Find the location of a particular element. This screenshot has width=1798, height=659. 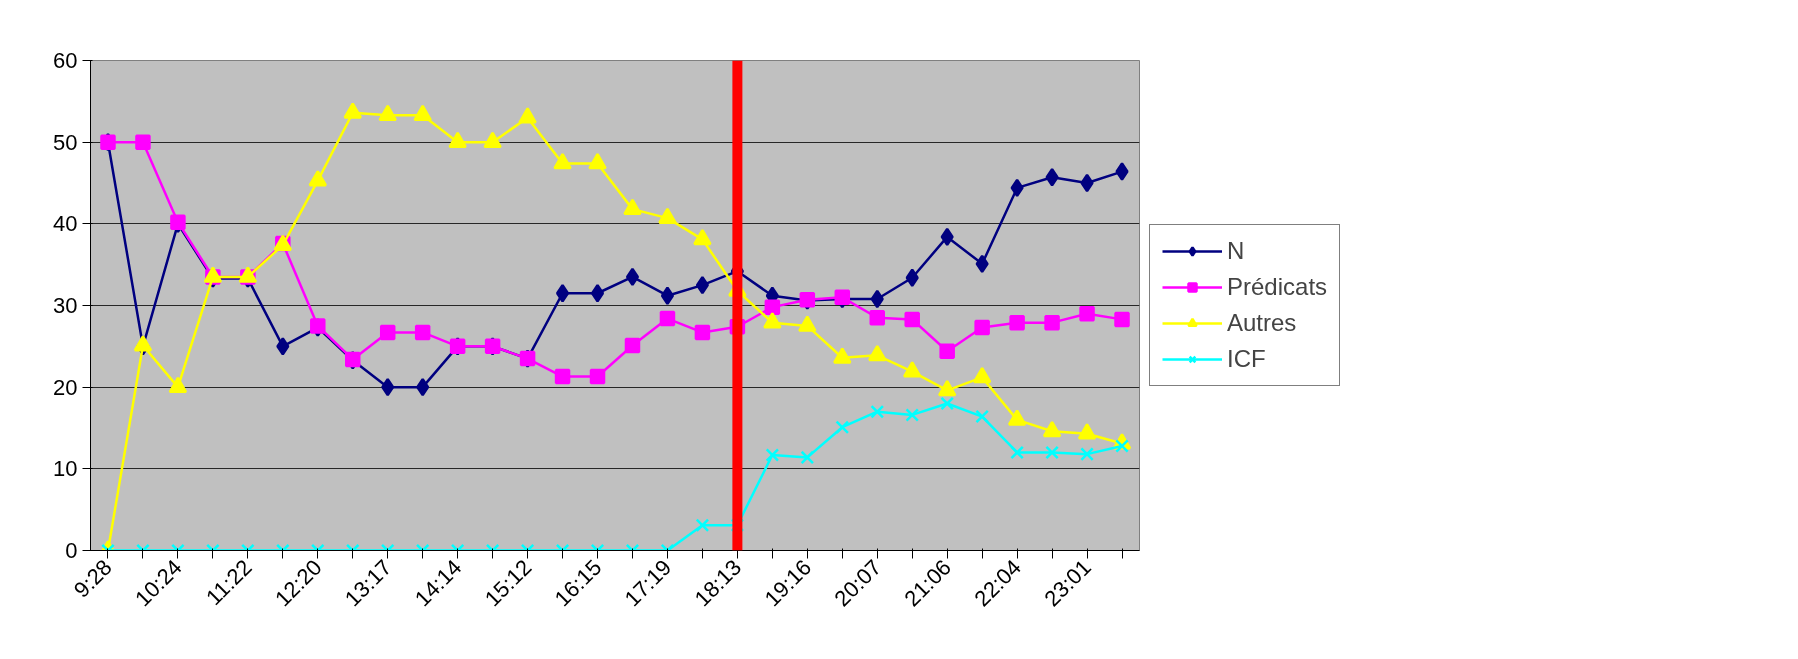

y-tick-label: 40 is located at coordinates (65, 224).